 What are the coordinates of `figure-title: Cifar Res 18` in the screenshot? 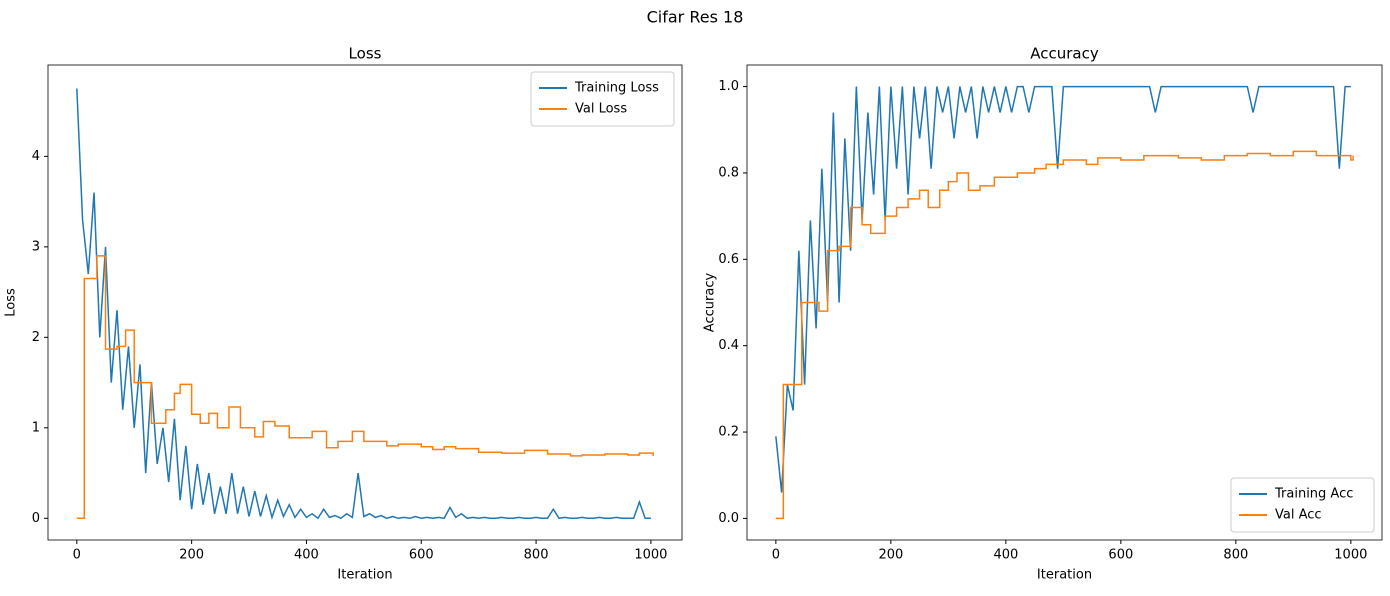 It's located at (695, 17).